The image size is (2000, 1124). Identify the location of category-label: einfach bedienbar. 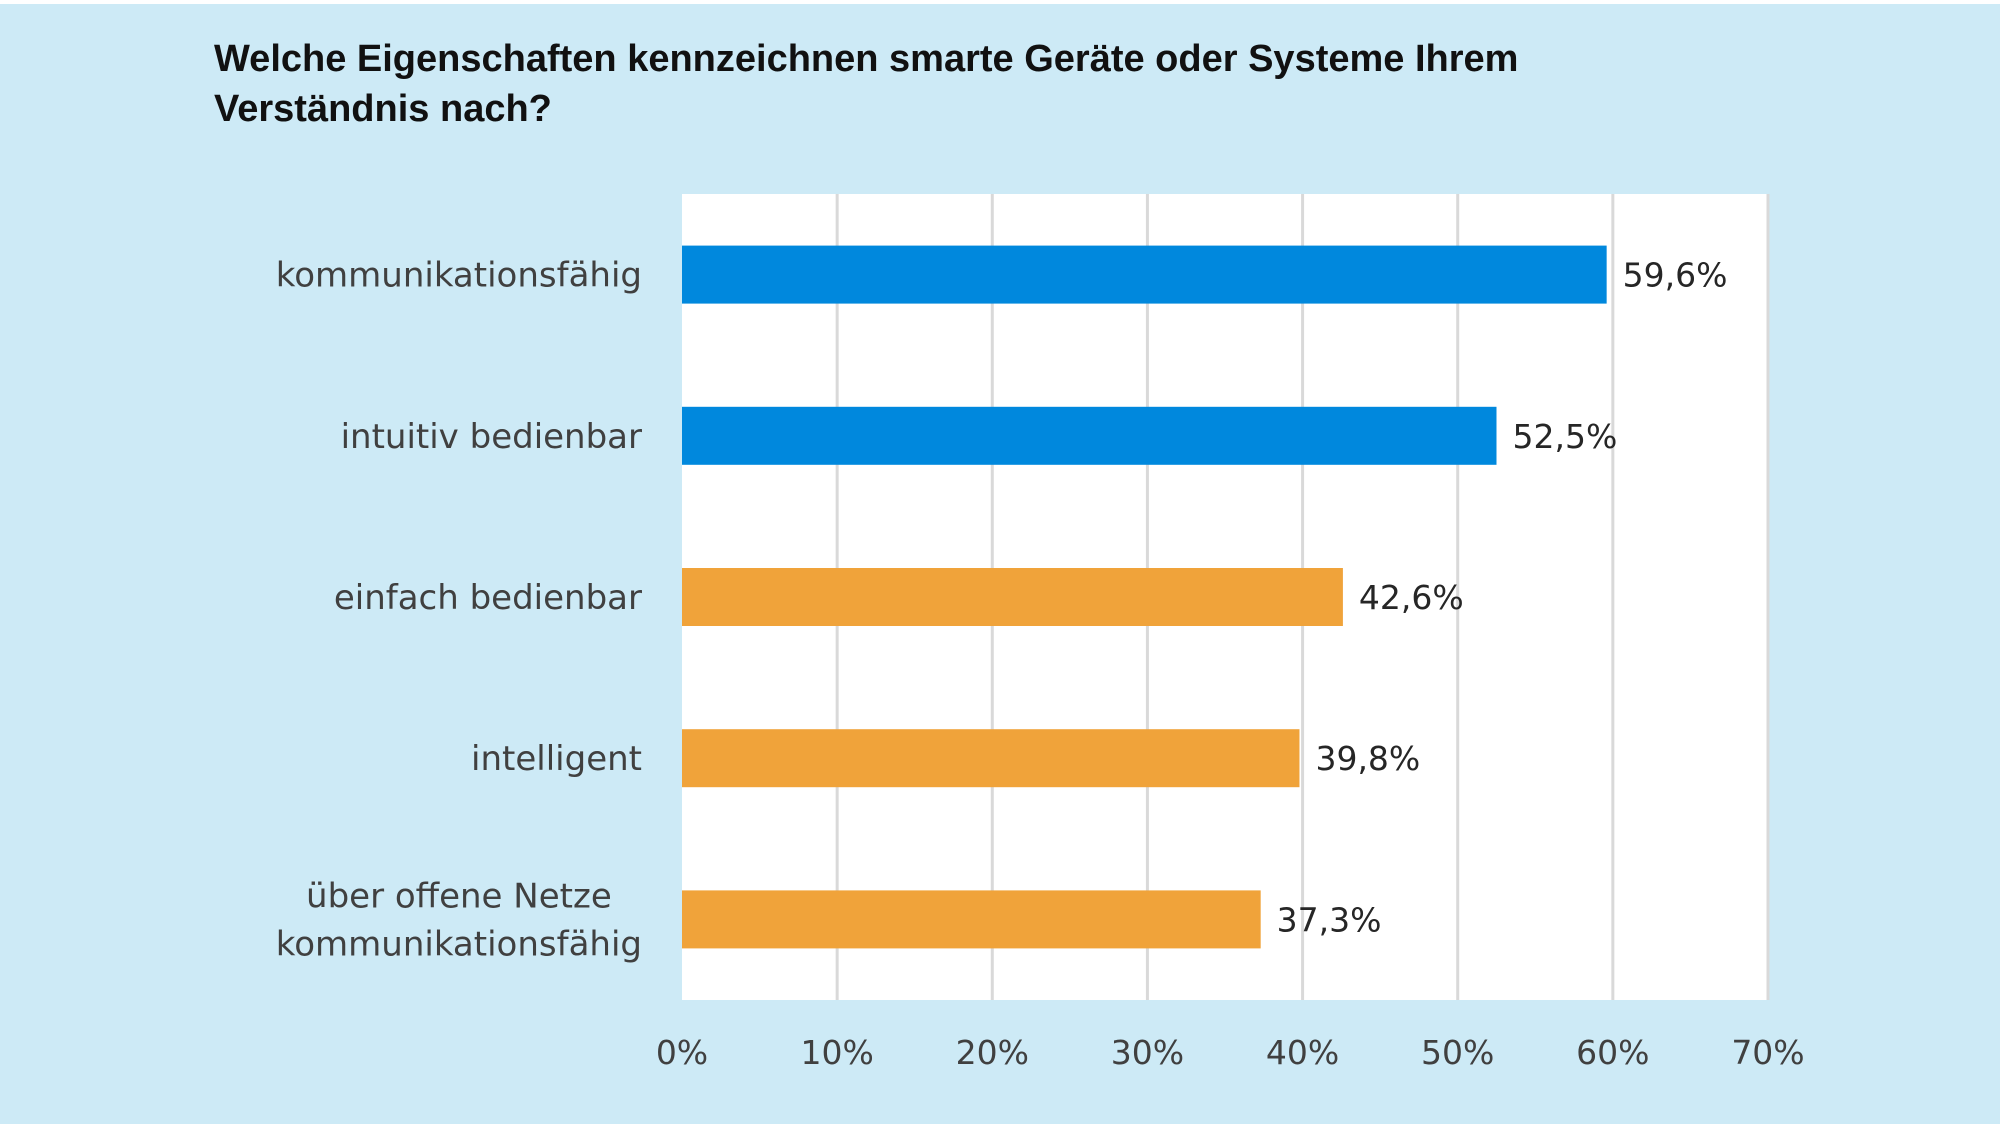
(488, 598).